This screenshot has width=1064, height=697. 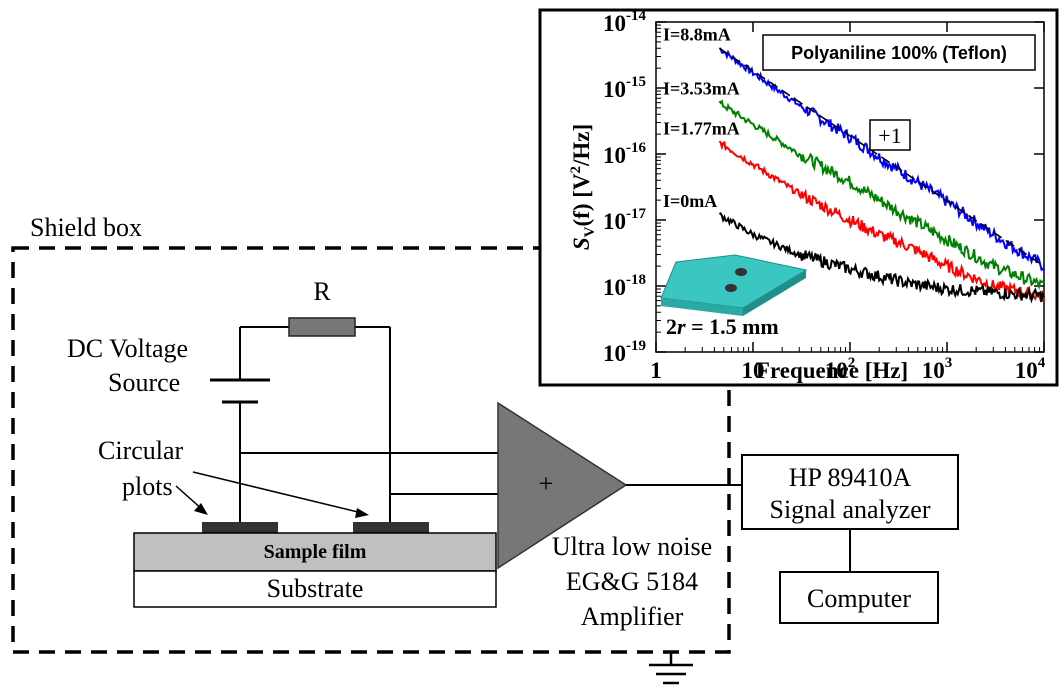 What do you see at coordinates (840, 369) in the screenshot?
I see `x-tick-label: 10²` at bounding box center [840, 369].